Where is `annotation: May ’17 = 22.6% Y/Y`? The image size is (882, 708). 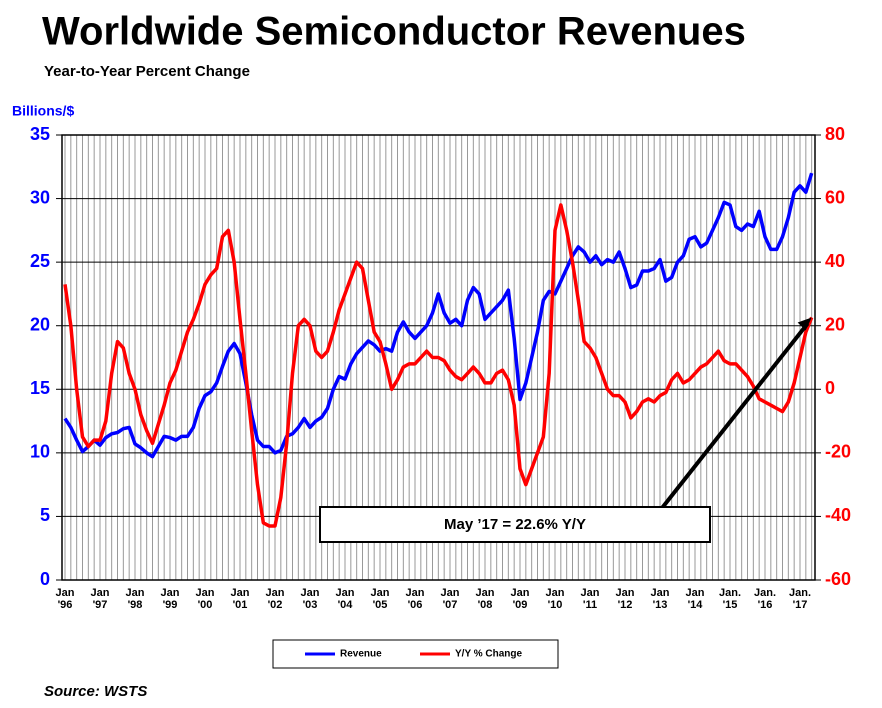
annotation: May ’17 = 22.6% Y/Y is located at coordinates (515, 524).